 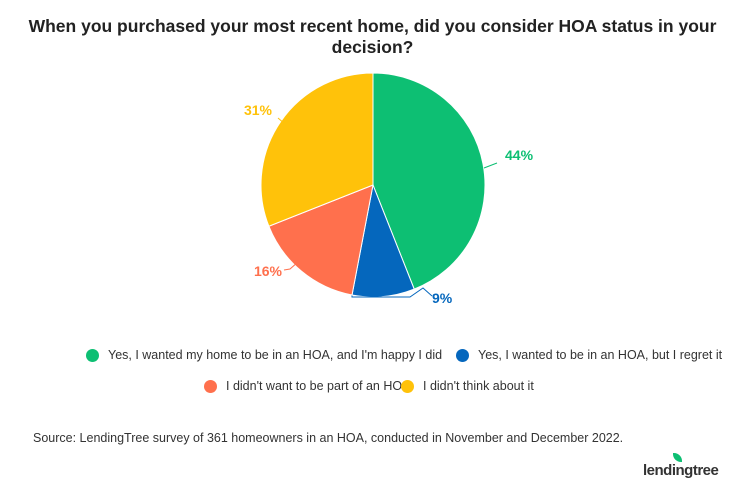 I want to click on data-label: 9%, so click(x=442, y=298).